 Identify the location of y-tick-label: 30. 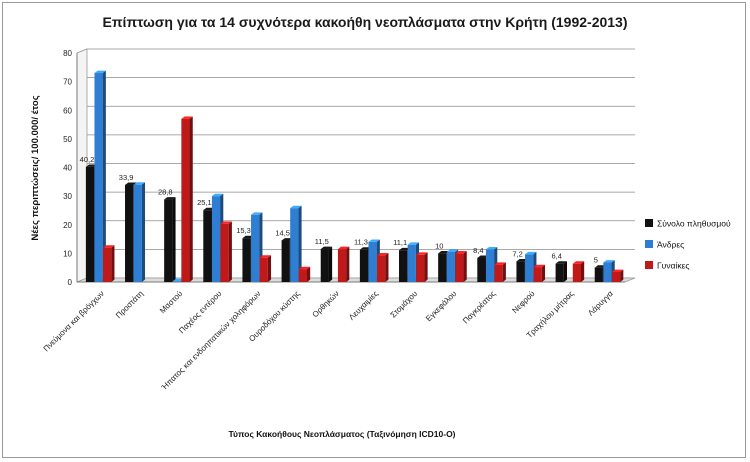
(67, 196).